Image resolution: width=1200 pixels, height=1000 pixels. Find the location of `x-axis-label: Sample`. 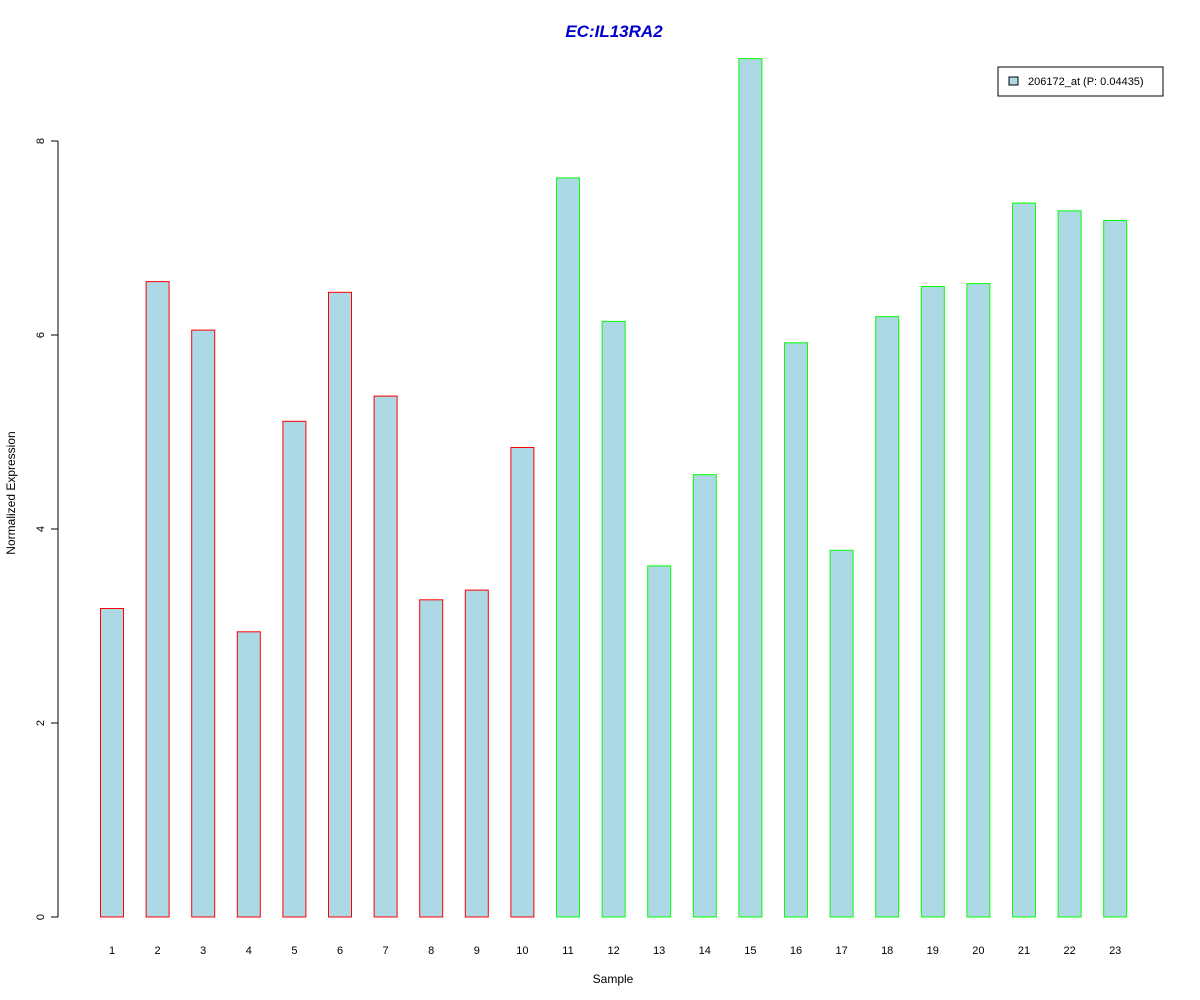

x-axis-label: Sample is located at coordinates (613, 979).